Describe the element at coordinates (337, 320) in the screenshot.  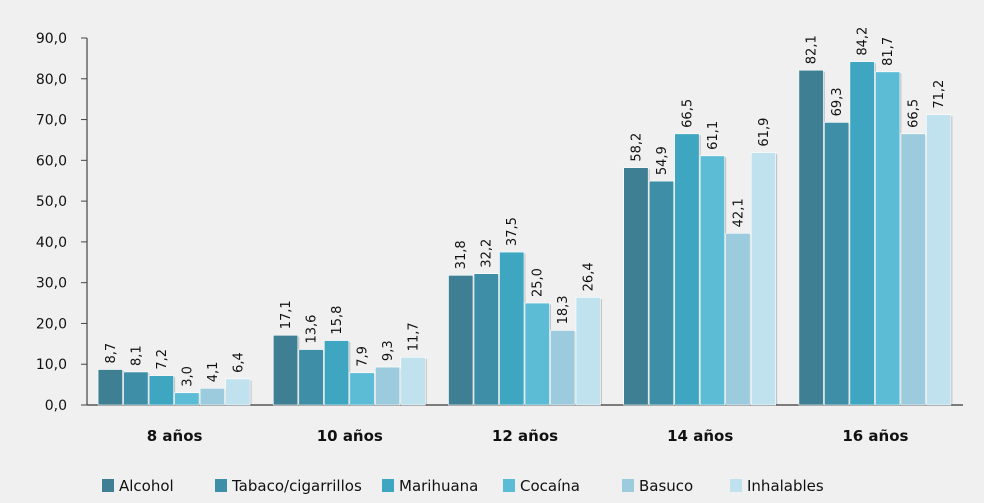
I see `data-label: 15,8` at that location.